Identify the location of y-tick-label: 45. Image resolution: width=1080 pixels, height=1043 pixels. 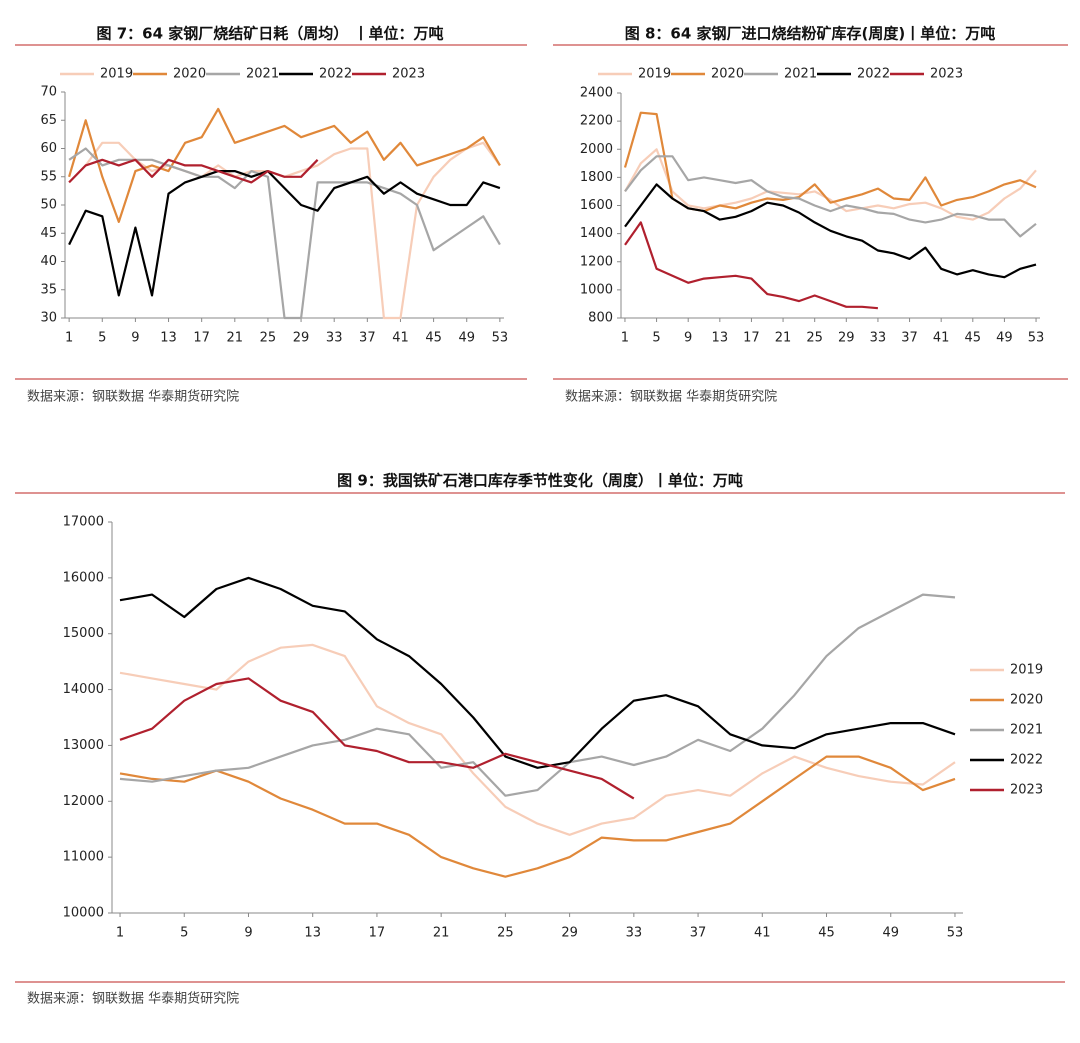
(48, 233).